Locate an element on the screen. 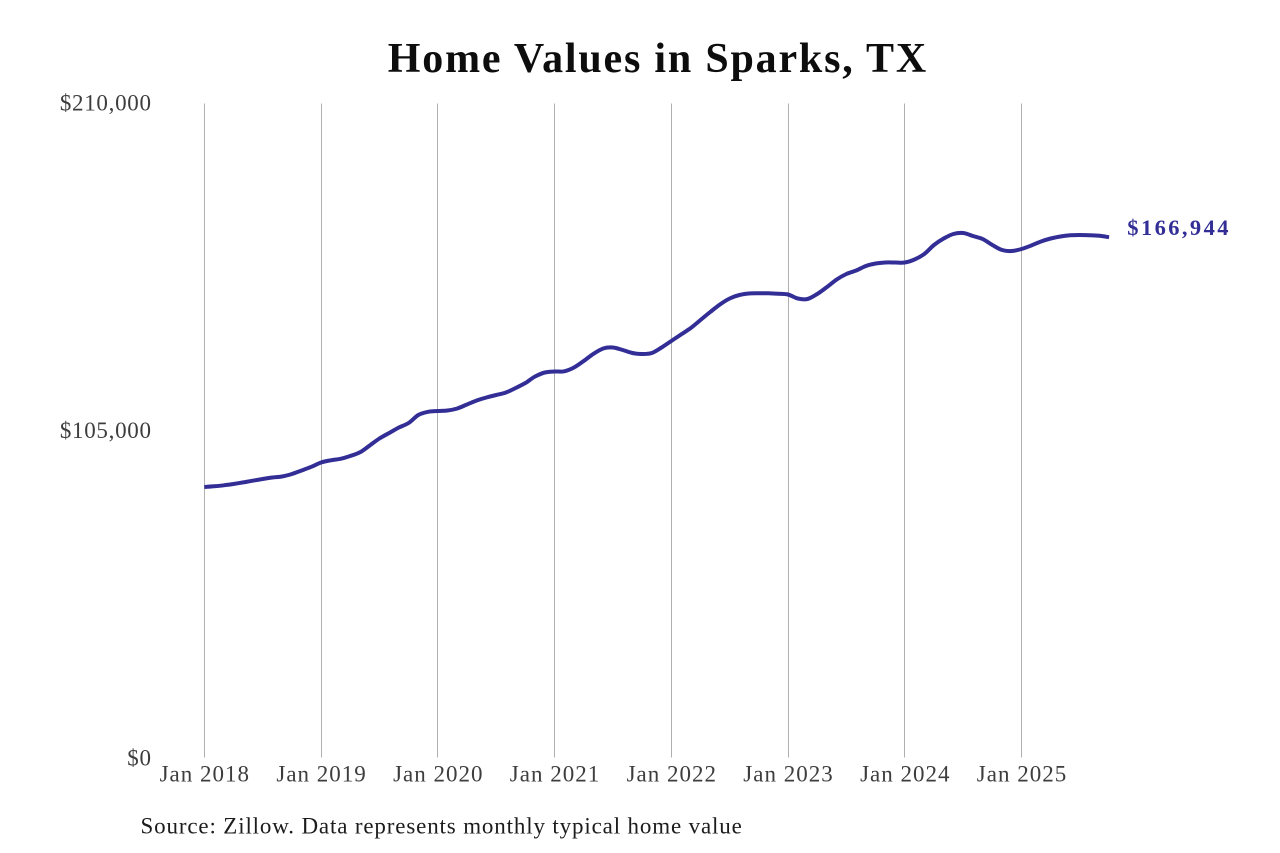 The image size is (1280, 853). svg-text: Jan 2019 is located at coordinates (321, 774).